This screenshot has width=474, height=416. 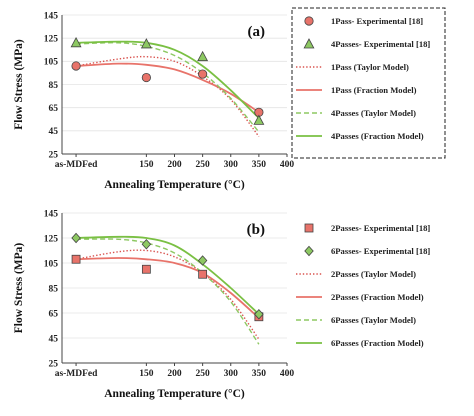 I want to click on legend-item: 1Pass- Experimental [18], so click(x=363, y=21).